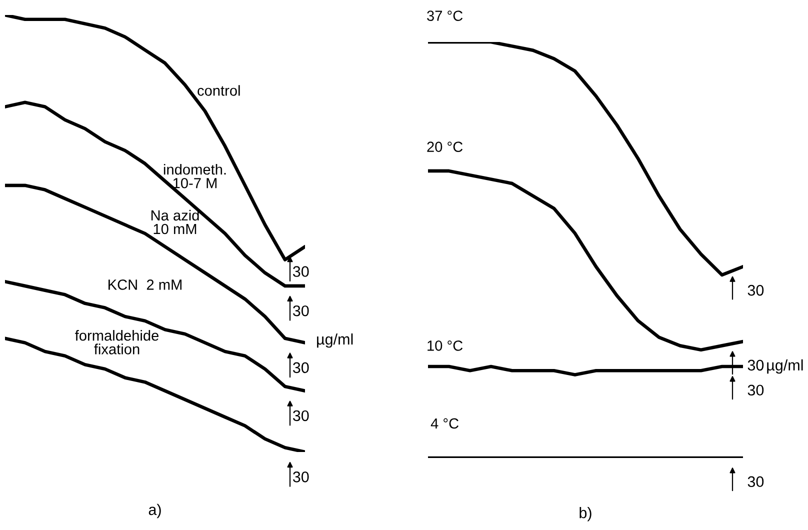  What do you see at coordinates (445, 147) in the screenshot?
I see `series-label: 20 °C` at bounding box center [445, 147].